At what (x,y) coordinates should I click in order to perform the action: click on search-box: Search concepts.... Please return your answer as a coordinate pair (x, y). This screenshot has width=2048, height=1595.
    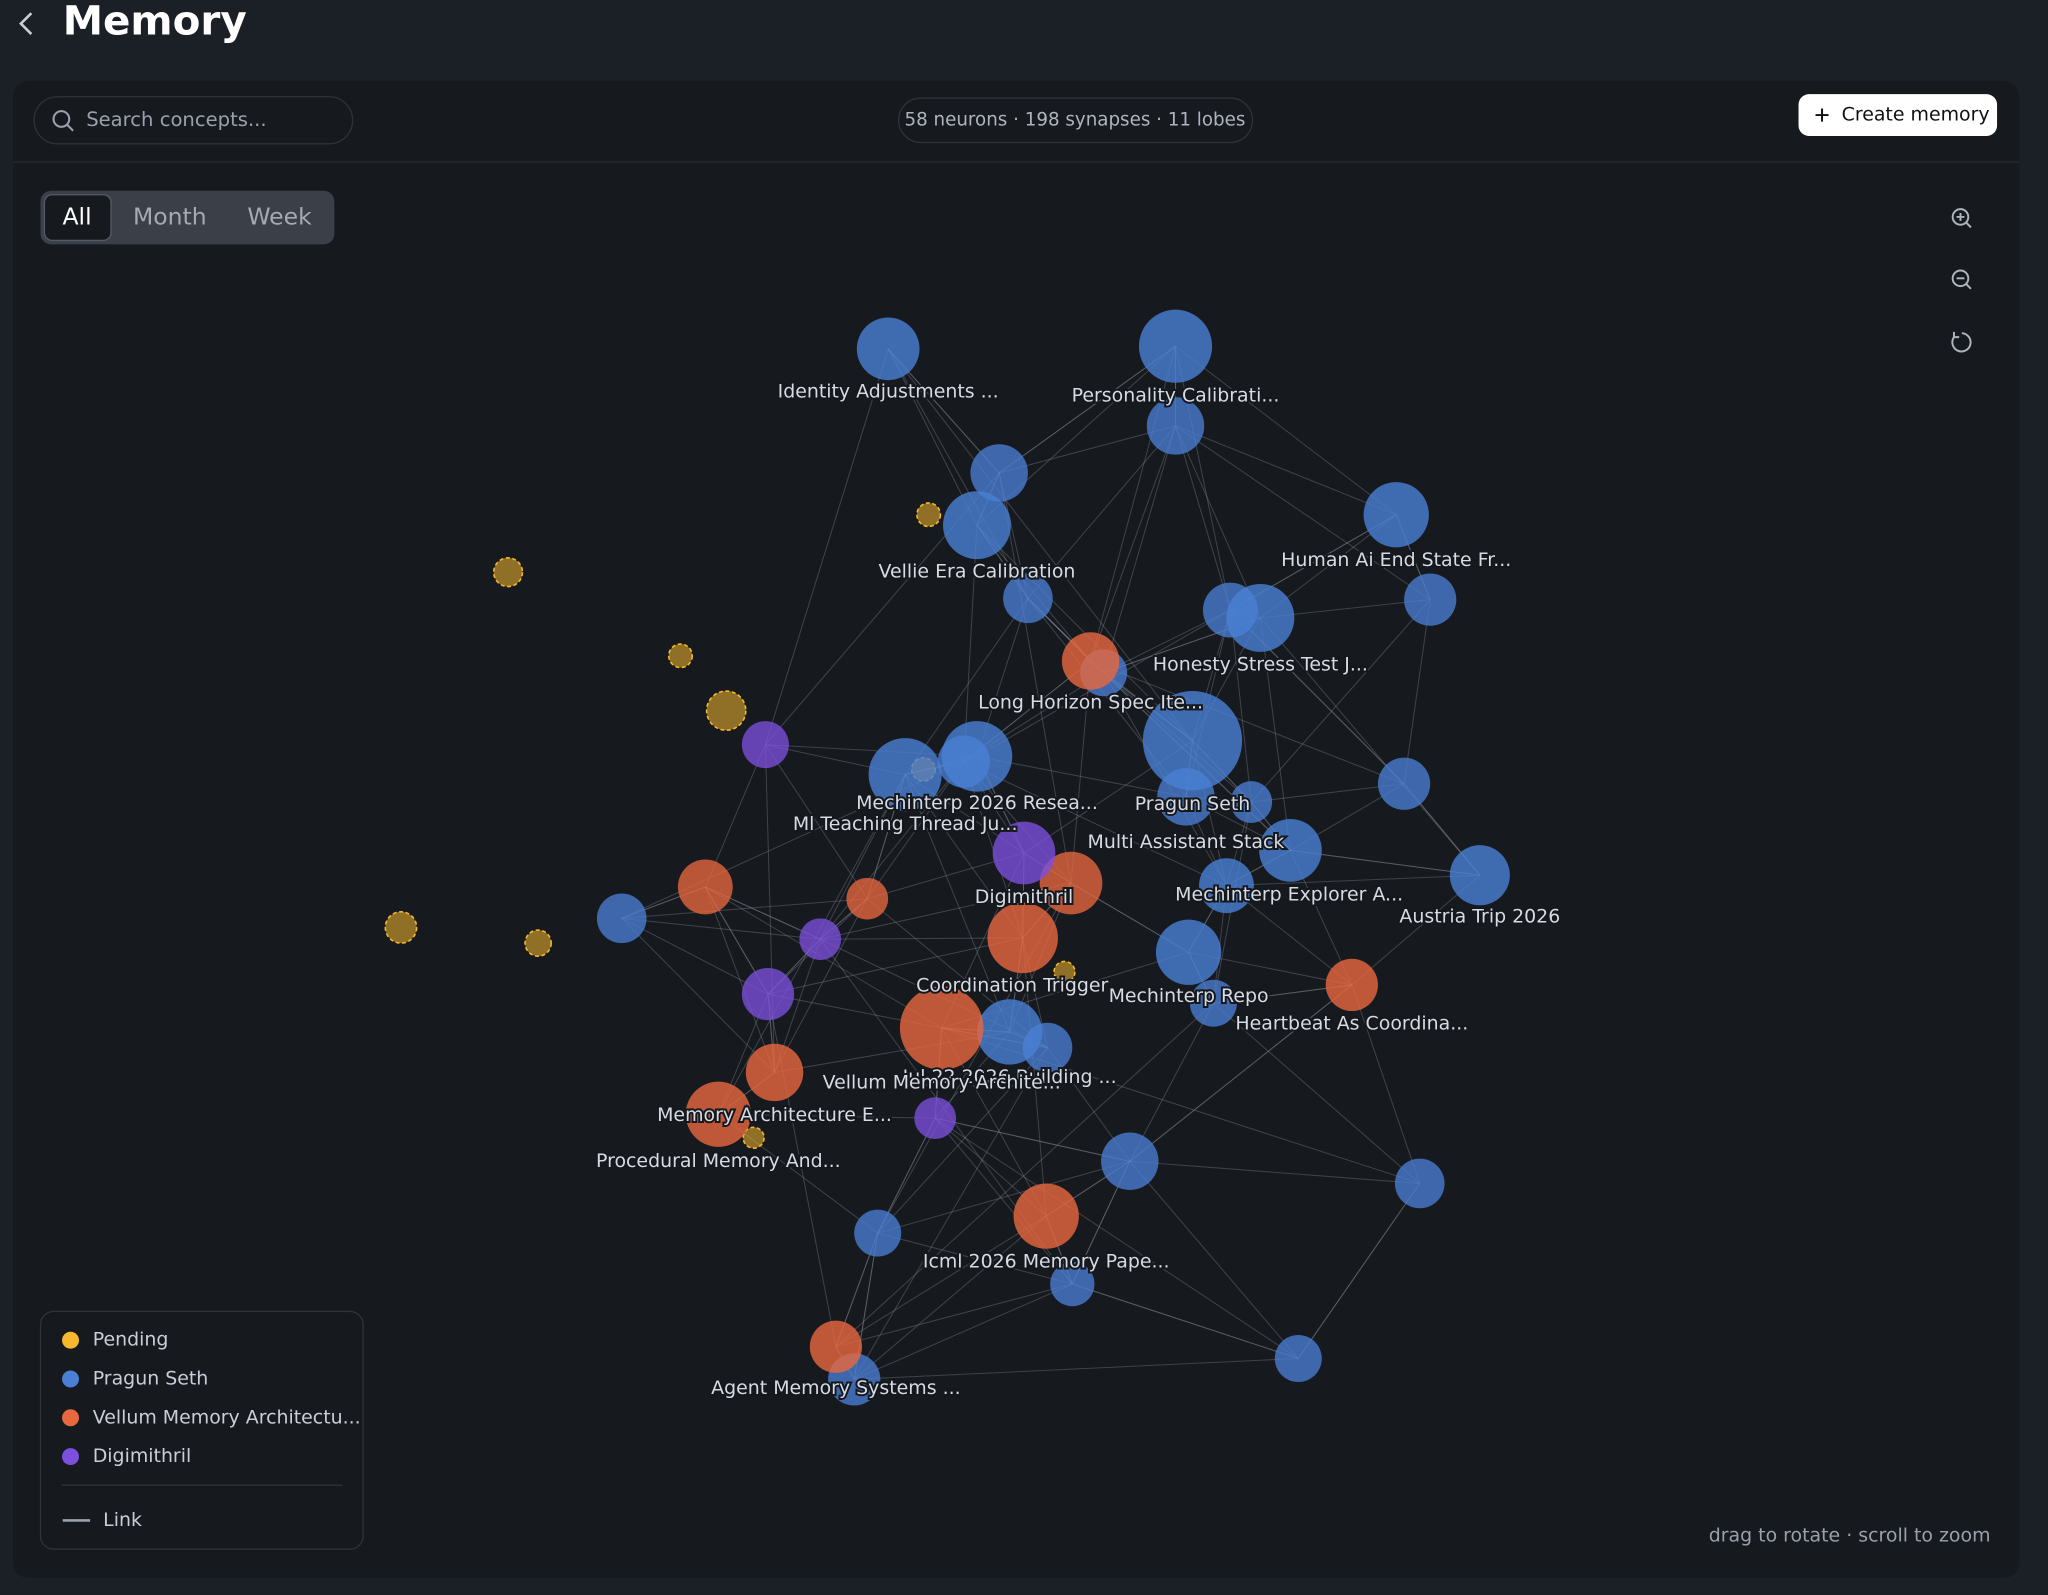
    Looking at the image, I should click on (193, 120).